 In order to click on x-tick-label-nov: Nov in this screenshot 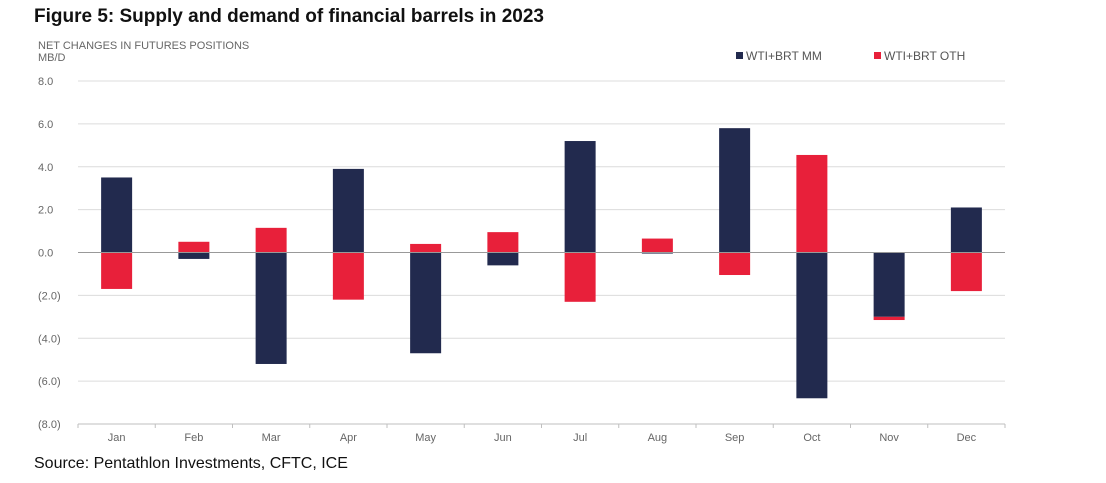, I will do `click(889, 438)`.